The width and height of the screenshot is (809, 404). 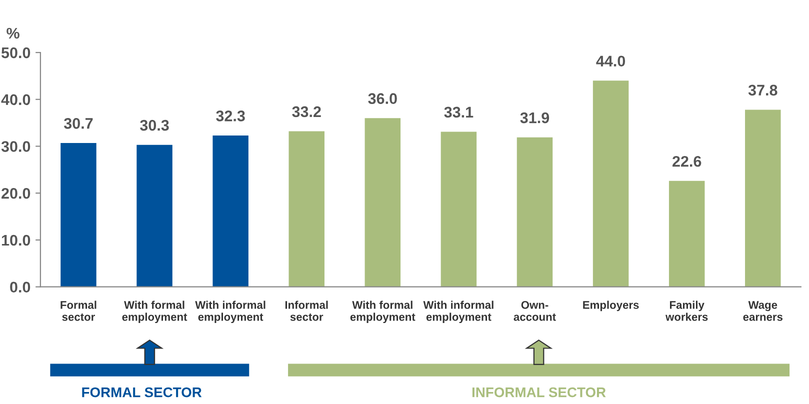 What do you see at coordinates (535, 118) in the screenshot?
I see `data-label: 31.9` at bounding box center [535, 118].